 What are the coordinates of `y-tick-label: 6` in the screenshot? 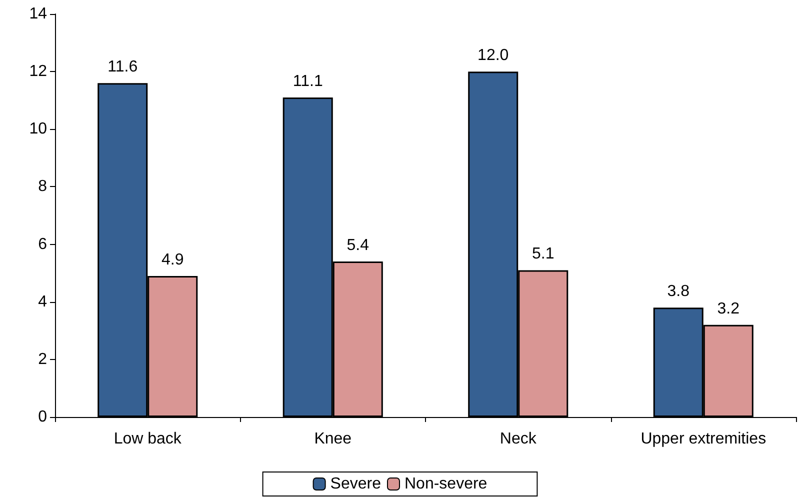 It's located at (43, 244).